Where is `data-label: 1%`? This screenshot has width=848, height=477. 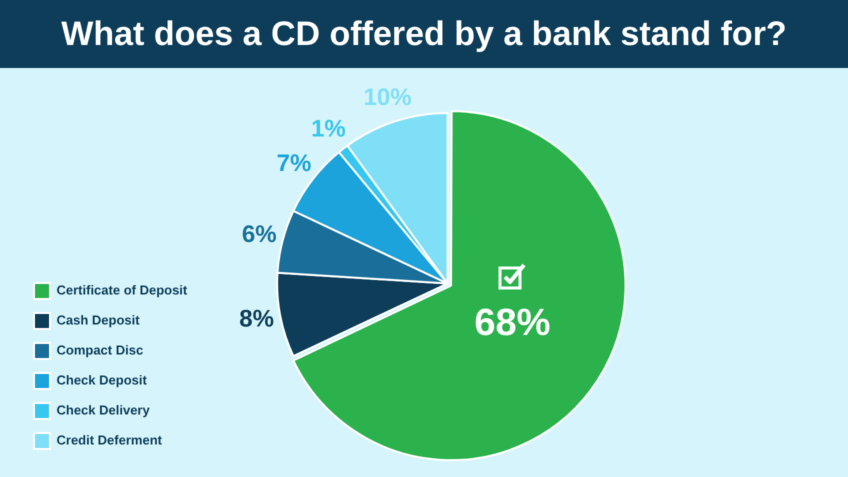
data-label: 1% is located at coordinates (328, 128).